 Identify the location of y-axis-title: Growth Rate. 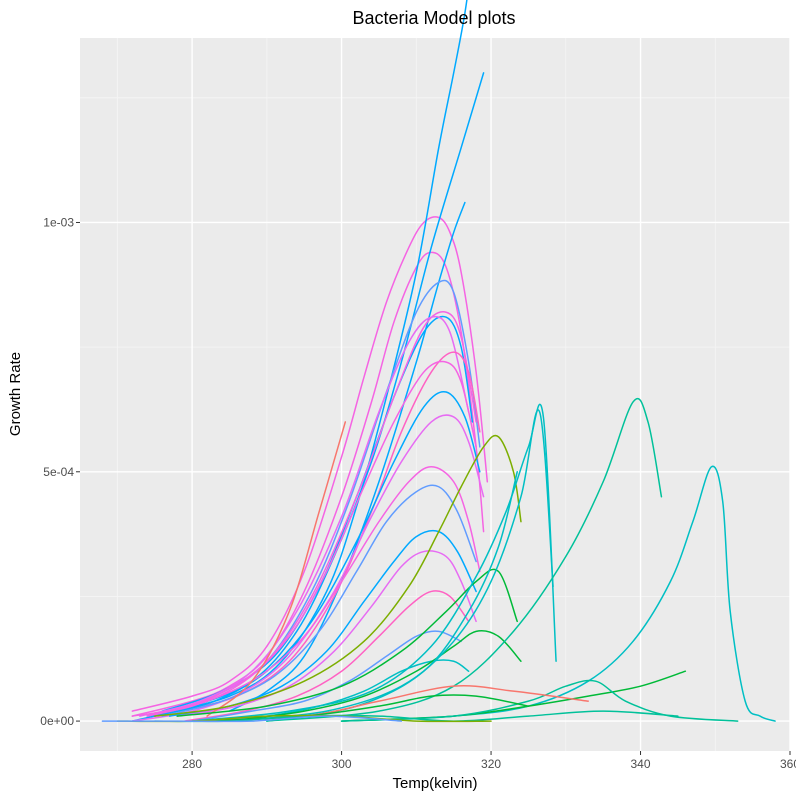
(15, 394).